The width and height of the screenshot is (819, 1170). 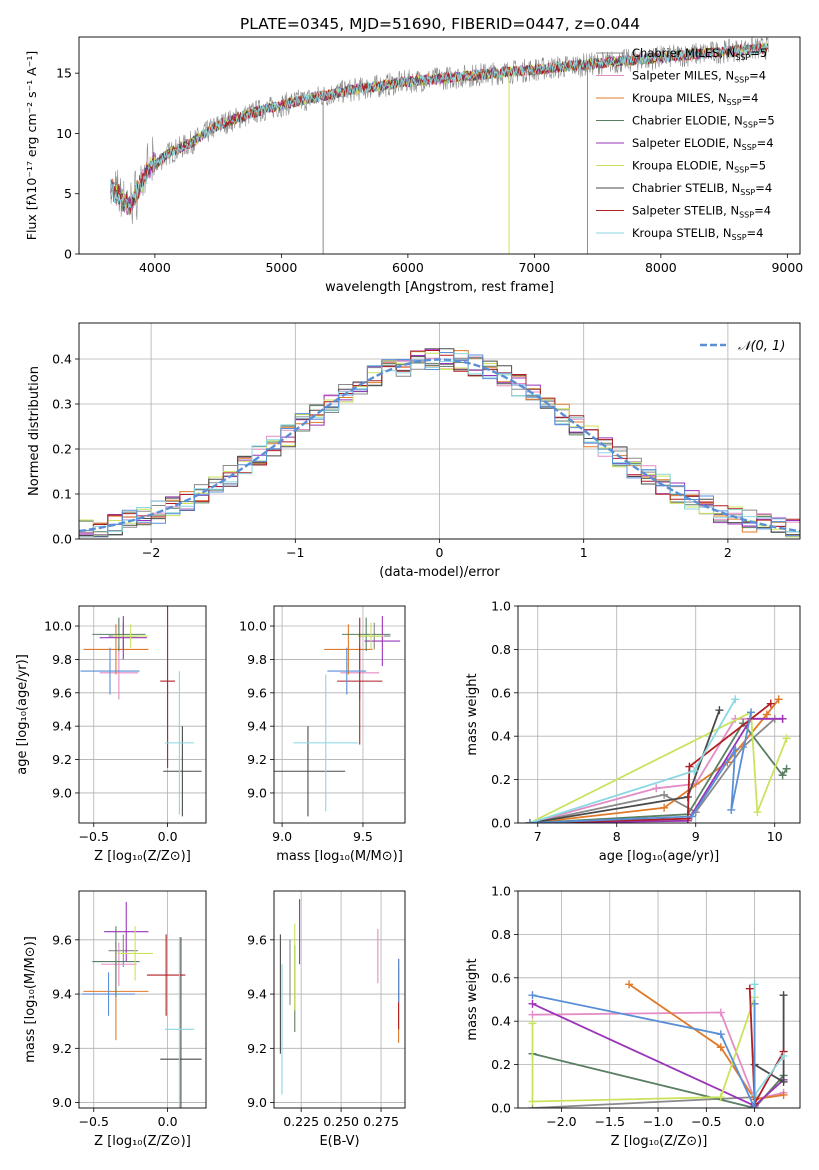 I want to click on x-axis-label: age [log₁₀(age/yr)], so click(x=659, y=856).